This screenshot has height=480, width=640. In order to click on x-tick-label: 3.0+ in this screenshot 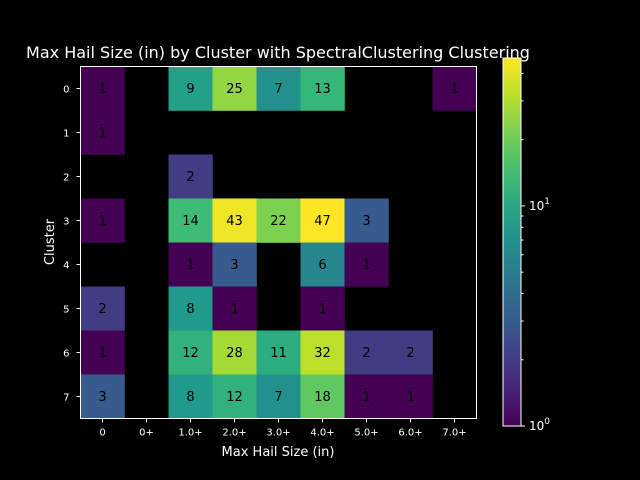, I will do `click(278, 433)`.